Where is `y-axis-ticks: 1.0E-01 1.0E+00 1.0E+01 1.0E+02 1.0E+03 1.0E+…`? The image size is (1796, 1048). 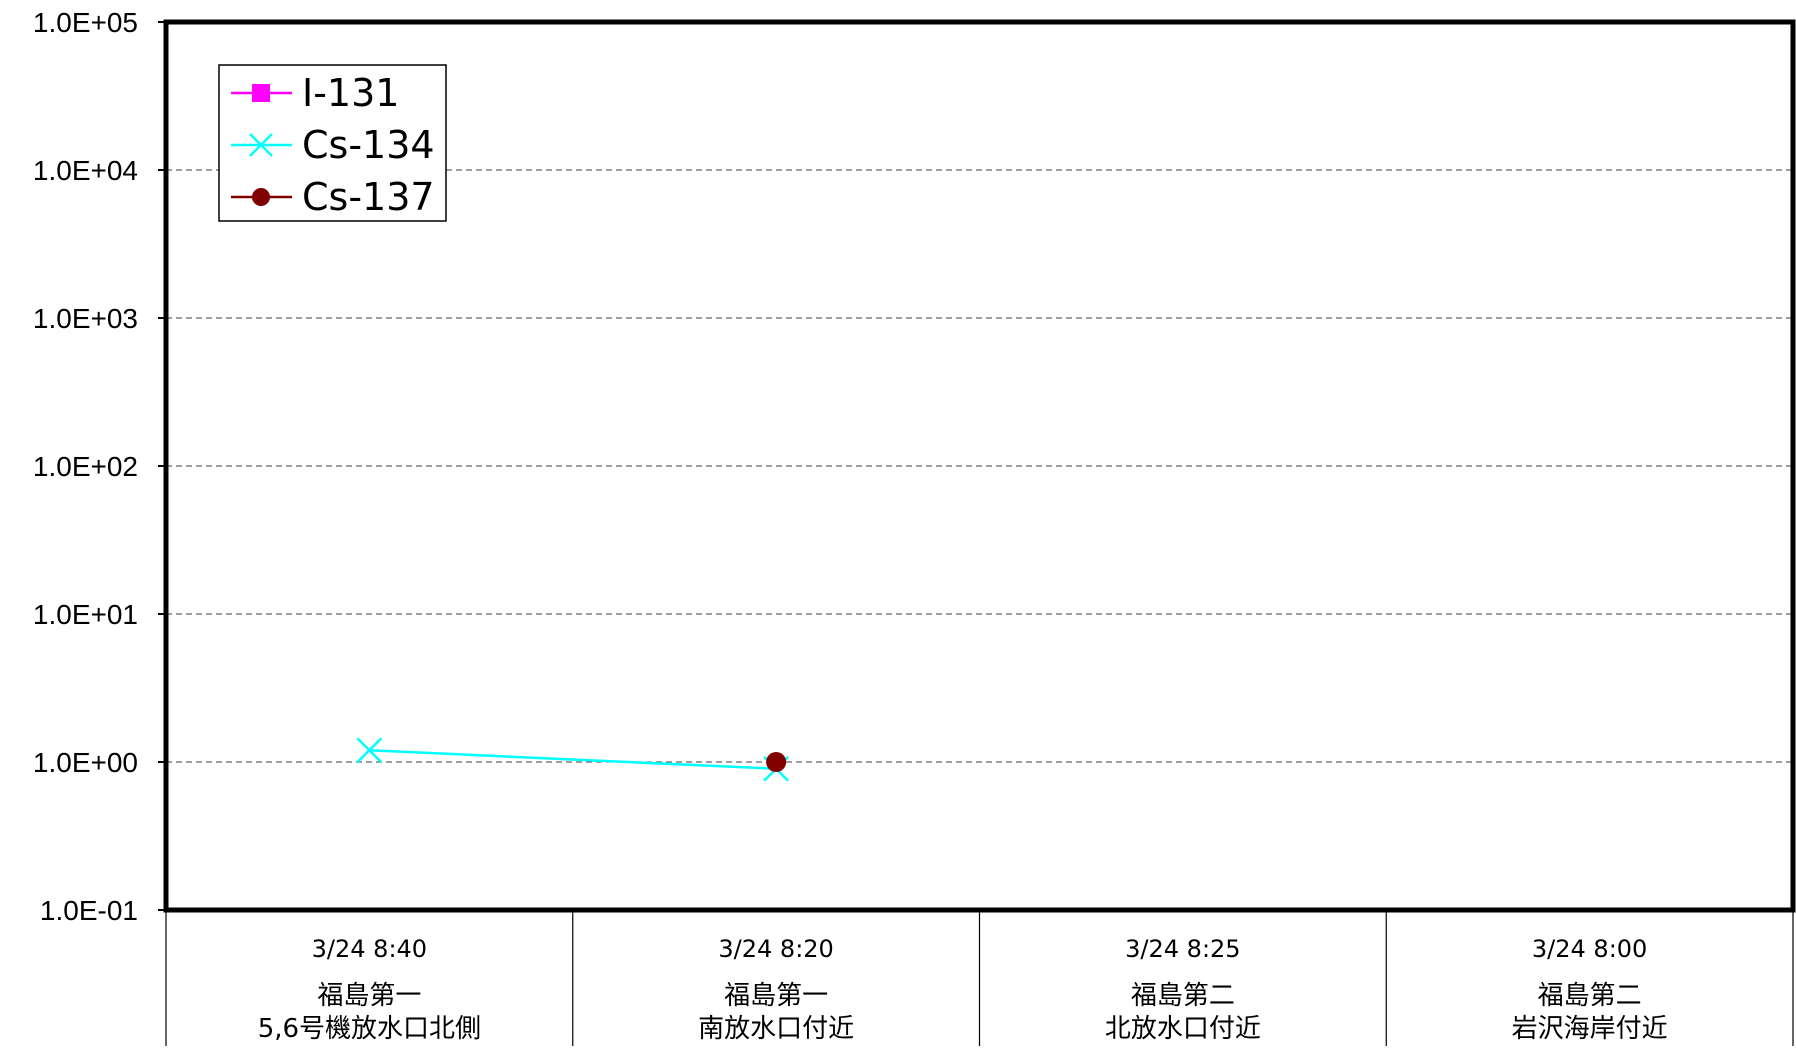 y-axis-ticks: 1.0E-01 1.0E+00 1.0E+01 1.0E+02 1.0E+03 1.0E+… is located at coordinates (99, 466).